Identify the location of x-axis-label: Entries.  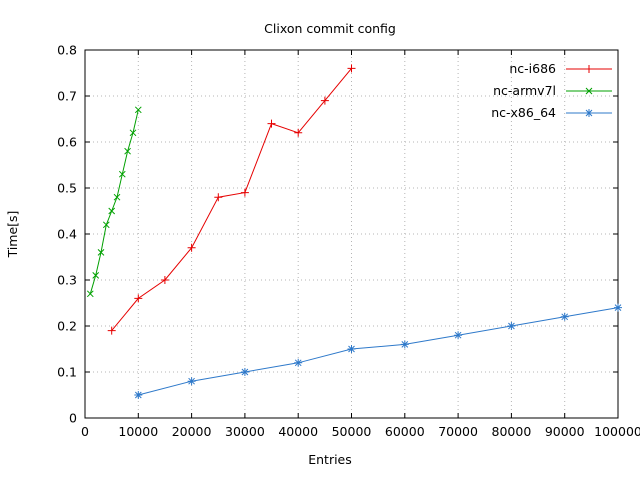
(330, 459).